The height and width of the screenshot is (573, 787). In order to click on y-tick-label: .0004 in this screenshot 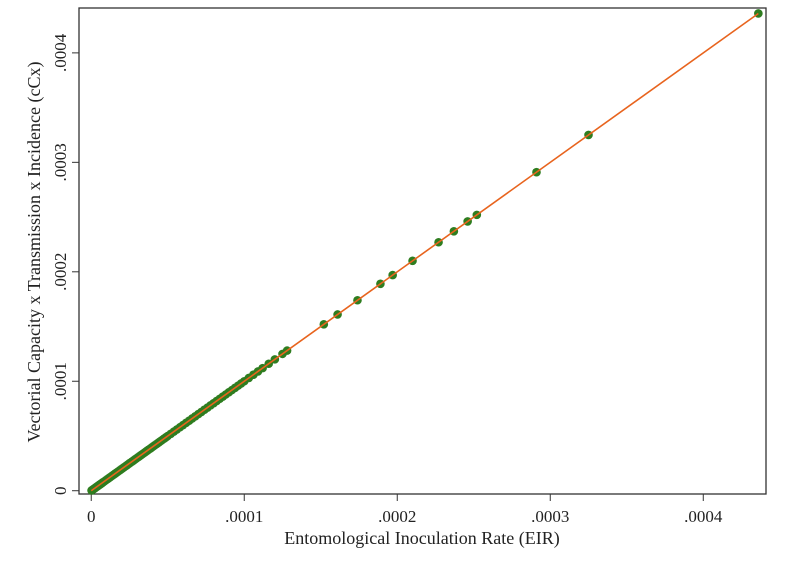, I will do `click(60, 52)`.